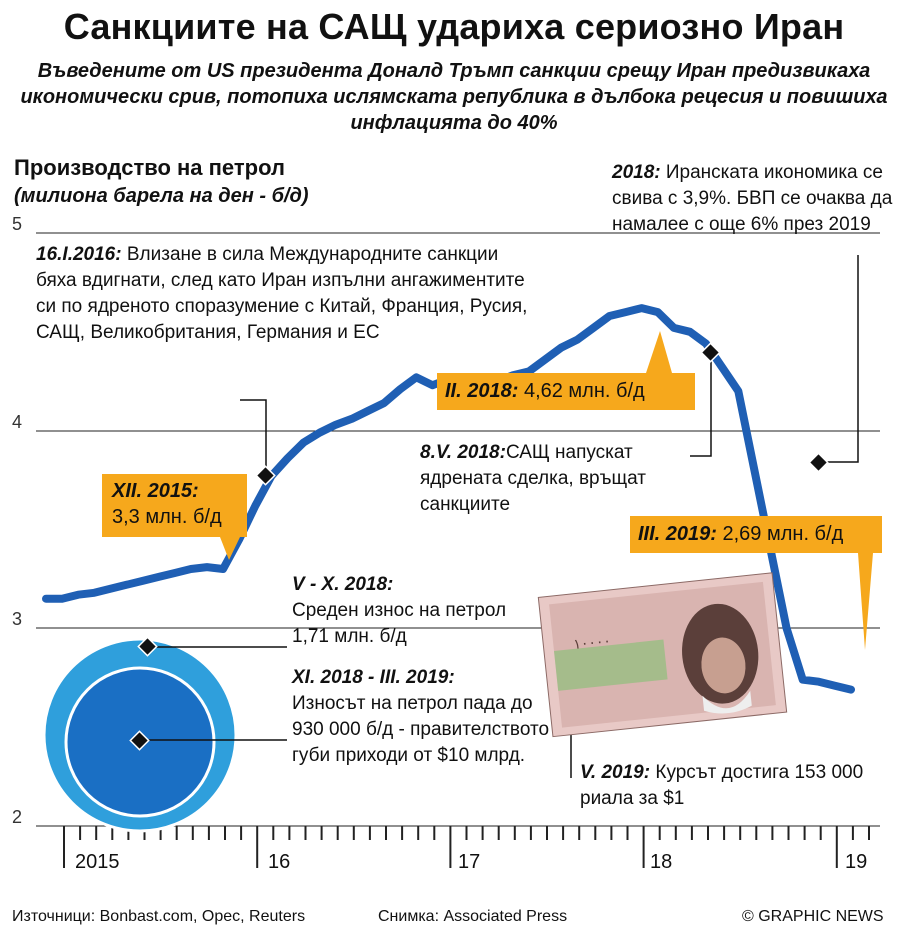 Image resolution: width=908 pixels, height=935 pixels. I want to click on connector-may2018, so click(701, 404).